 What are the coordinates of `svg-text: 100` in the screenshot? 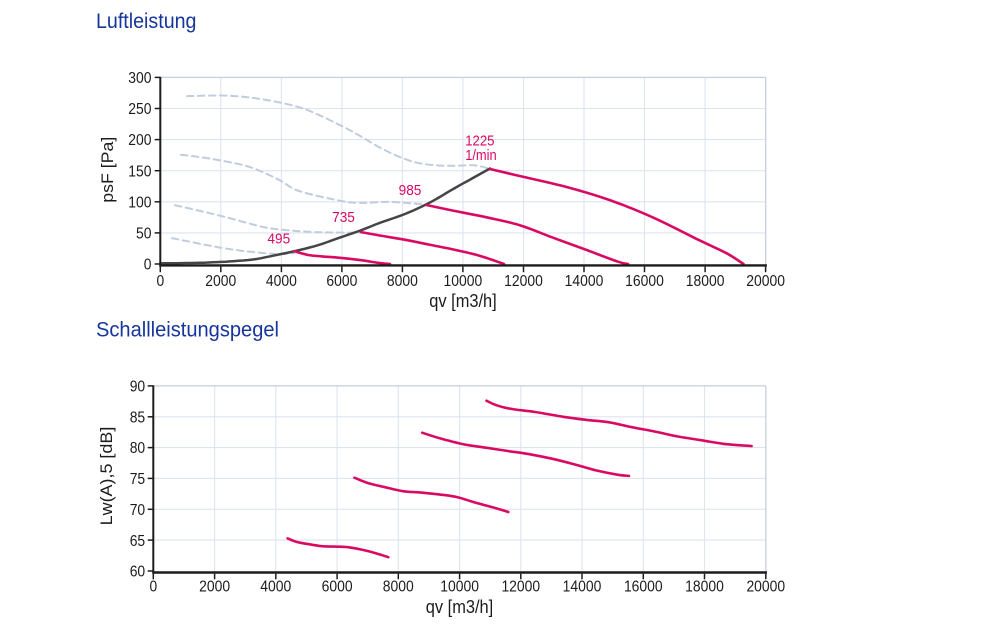 It's located at (139, 202).